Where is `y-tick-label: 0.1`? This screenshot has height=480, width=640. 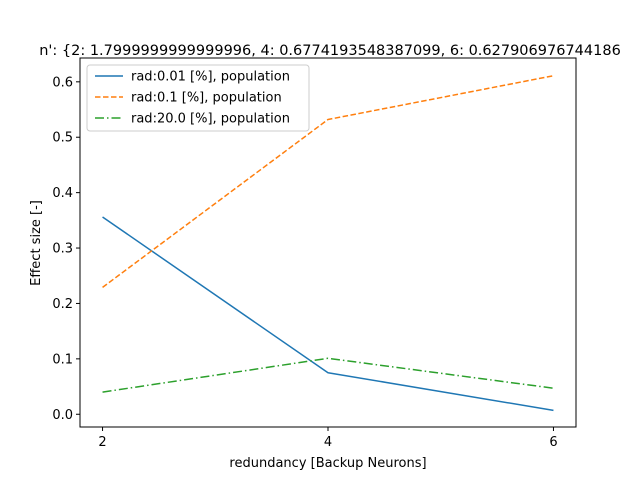
y-tick-label: 0.1 is located at coordinates (62, 359).